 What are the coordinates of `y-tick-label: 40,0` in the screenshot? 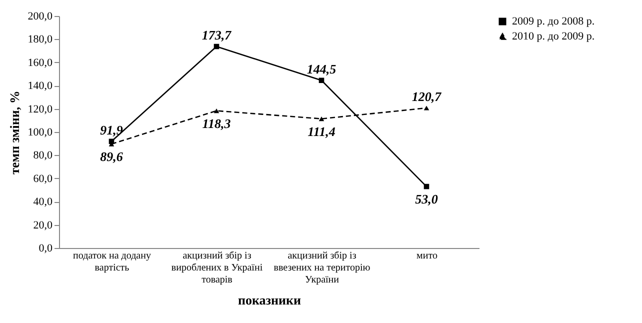 It's located at (43, 202).